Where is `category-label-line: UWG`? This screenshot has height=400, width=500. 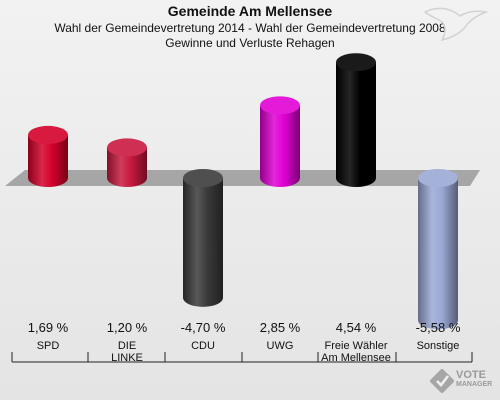
category-label-line: UWG is located at coordinates (280, 346).